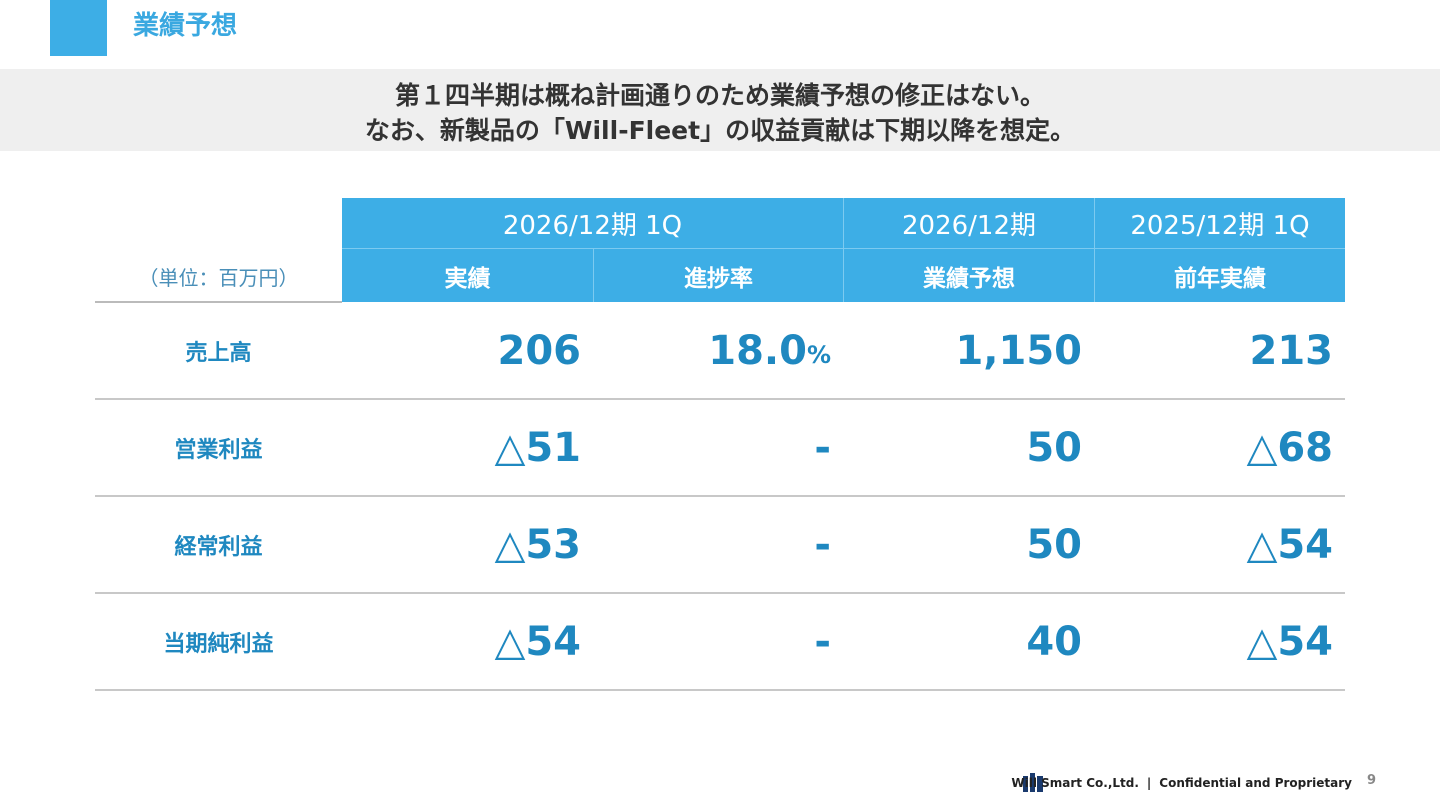  Describe the element at coordinates (1219, 275) in the screenshot. I see `column-header: 前年実績` at that location.